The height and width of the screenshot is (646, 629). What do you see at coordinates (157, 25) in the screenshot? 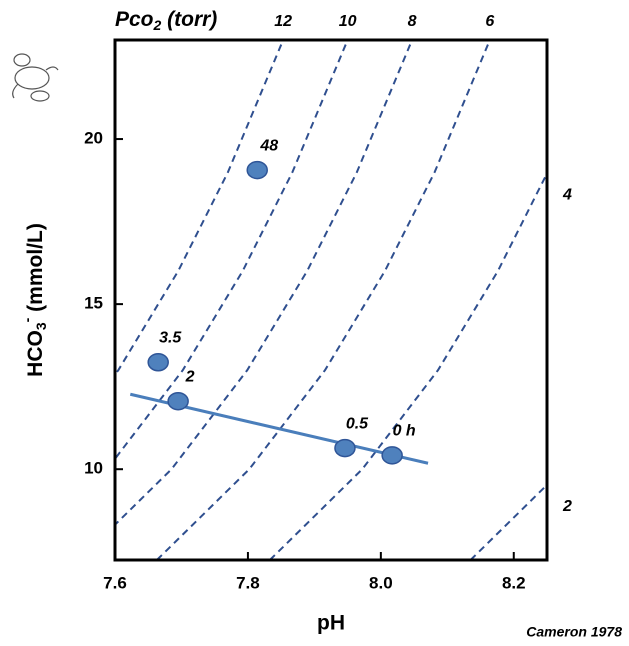
I see `label-sub: 2` at bounding box center [157, 25].